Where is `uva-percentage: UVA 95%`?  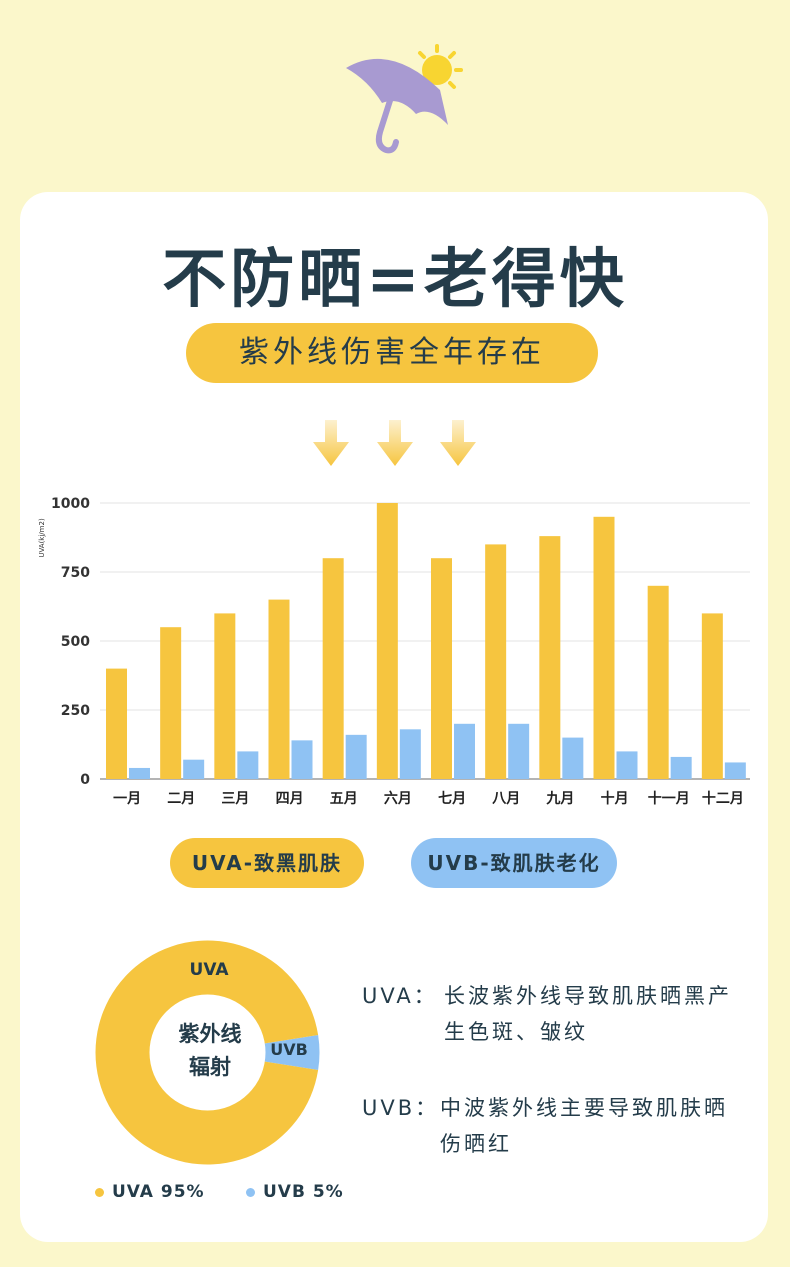 uva-percentage: UVA 95% is located at coordinates (150, 1192).